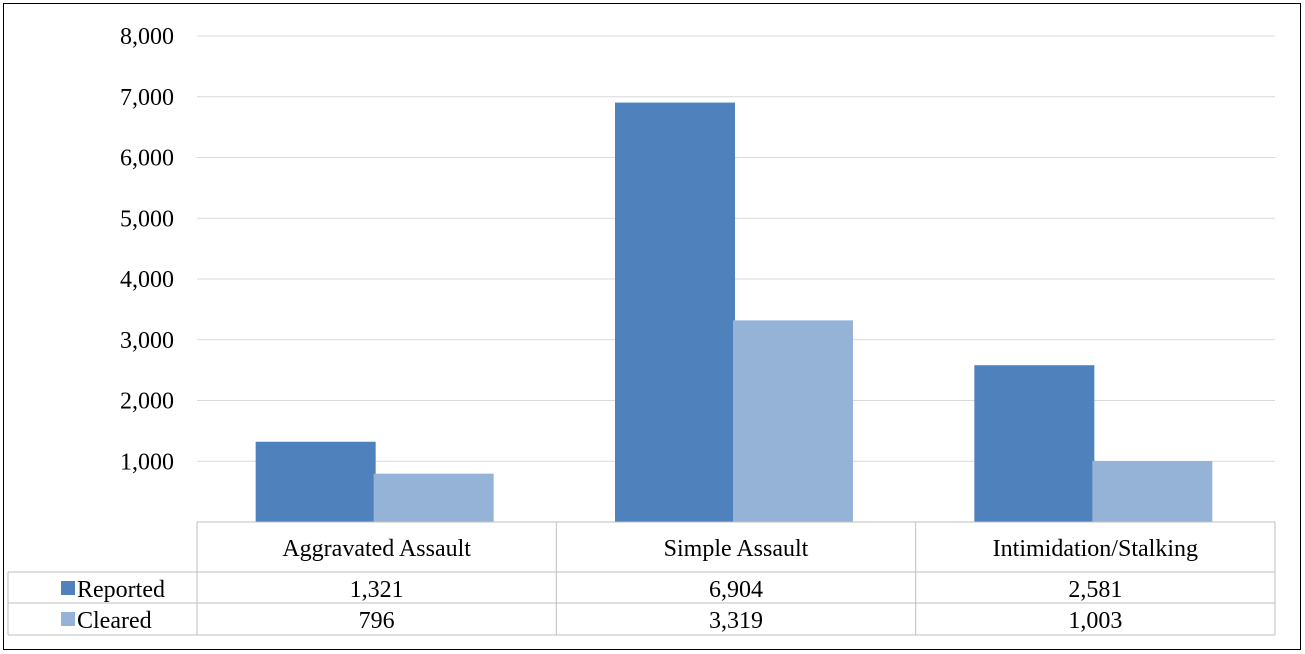 This screenshot has width=1305, height=654. What do you see at coordinates (121, 590) in the screenshot?
I see `series-name: Reported` at bounding box center [121, 590].